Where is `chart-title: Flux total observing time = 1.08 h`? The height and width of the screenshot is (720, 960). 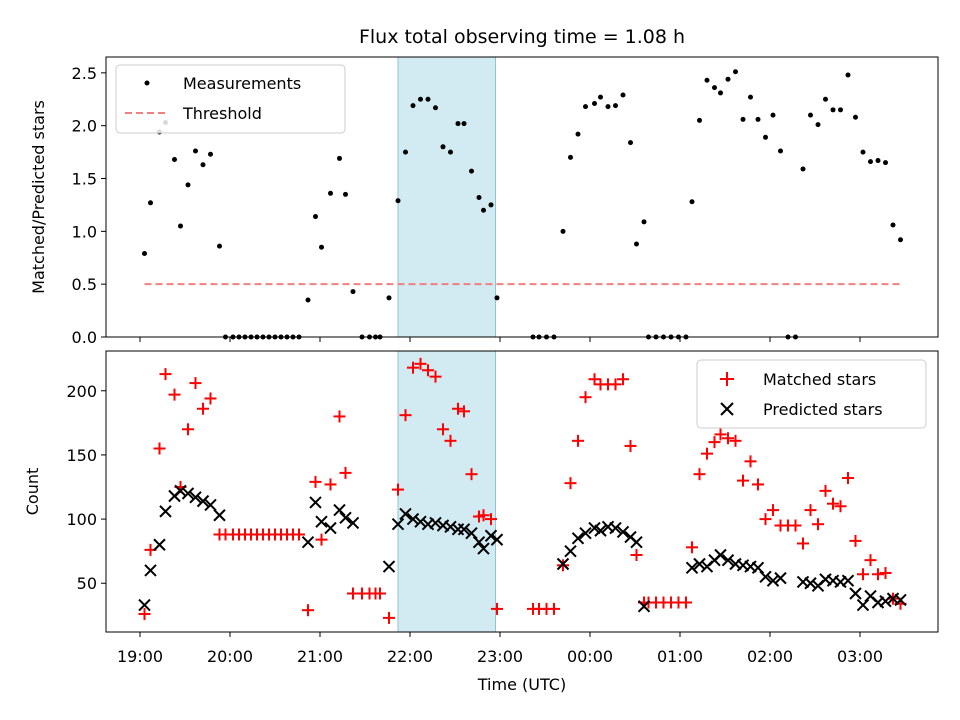 chart-title: Flux total observing time = 1.08 h is located at coordinates (522, 37).